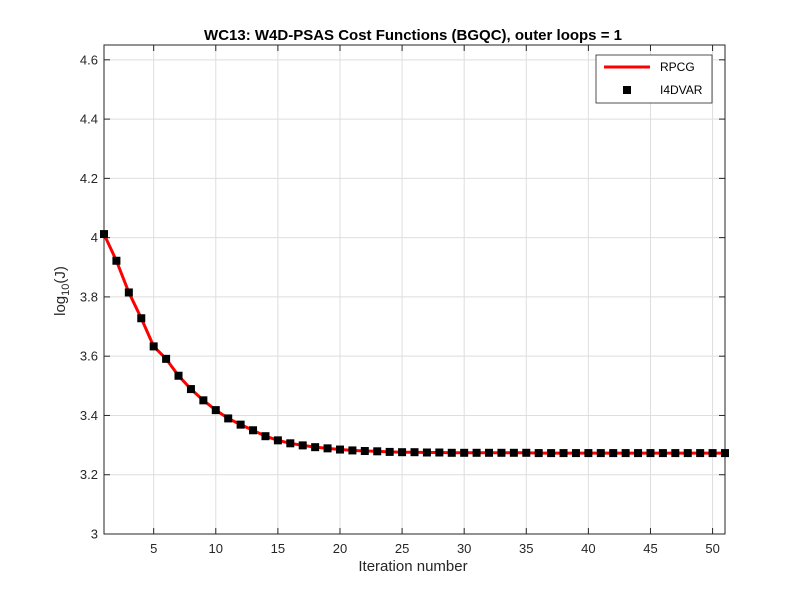  I want to click on y-tick-label: 4.4, so click(89, 119).